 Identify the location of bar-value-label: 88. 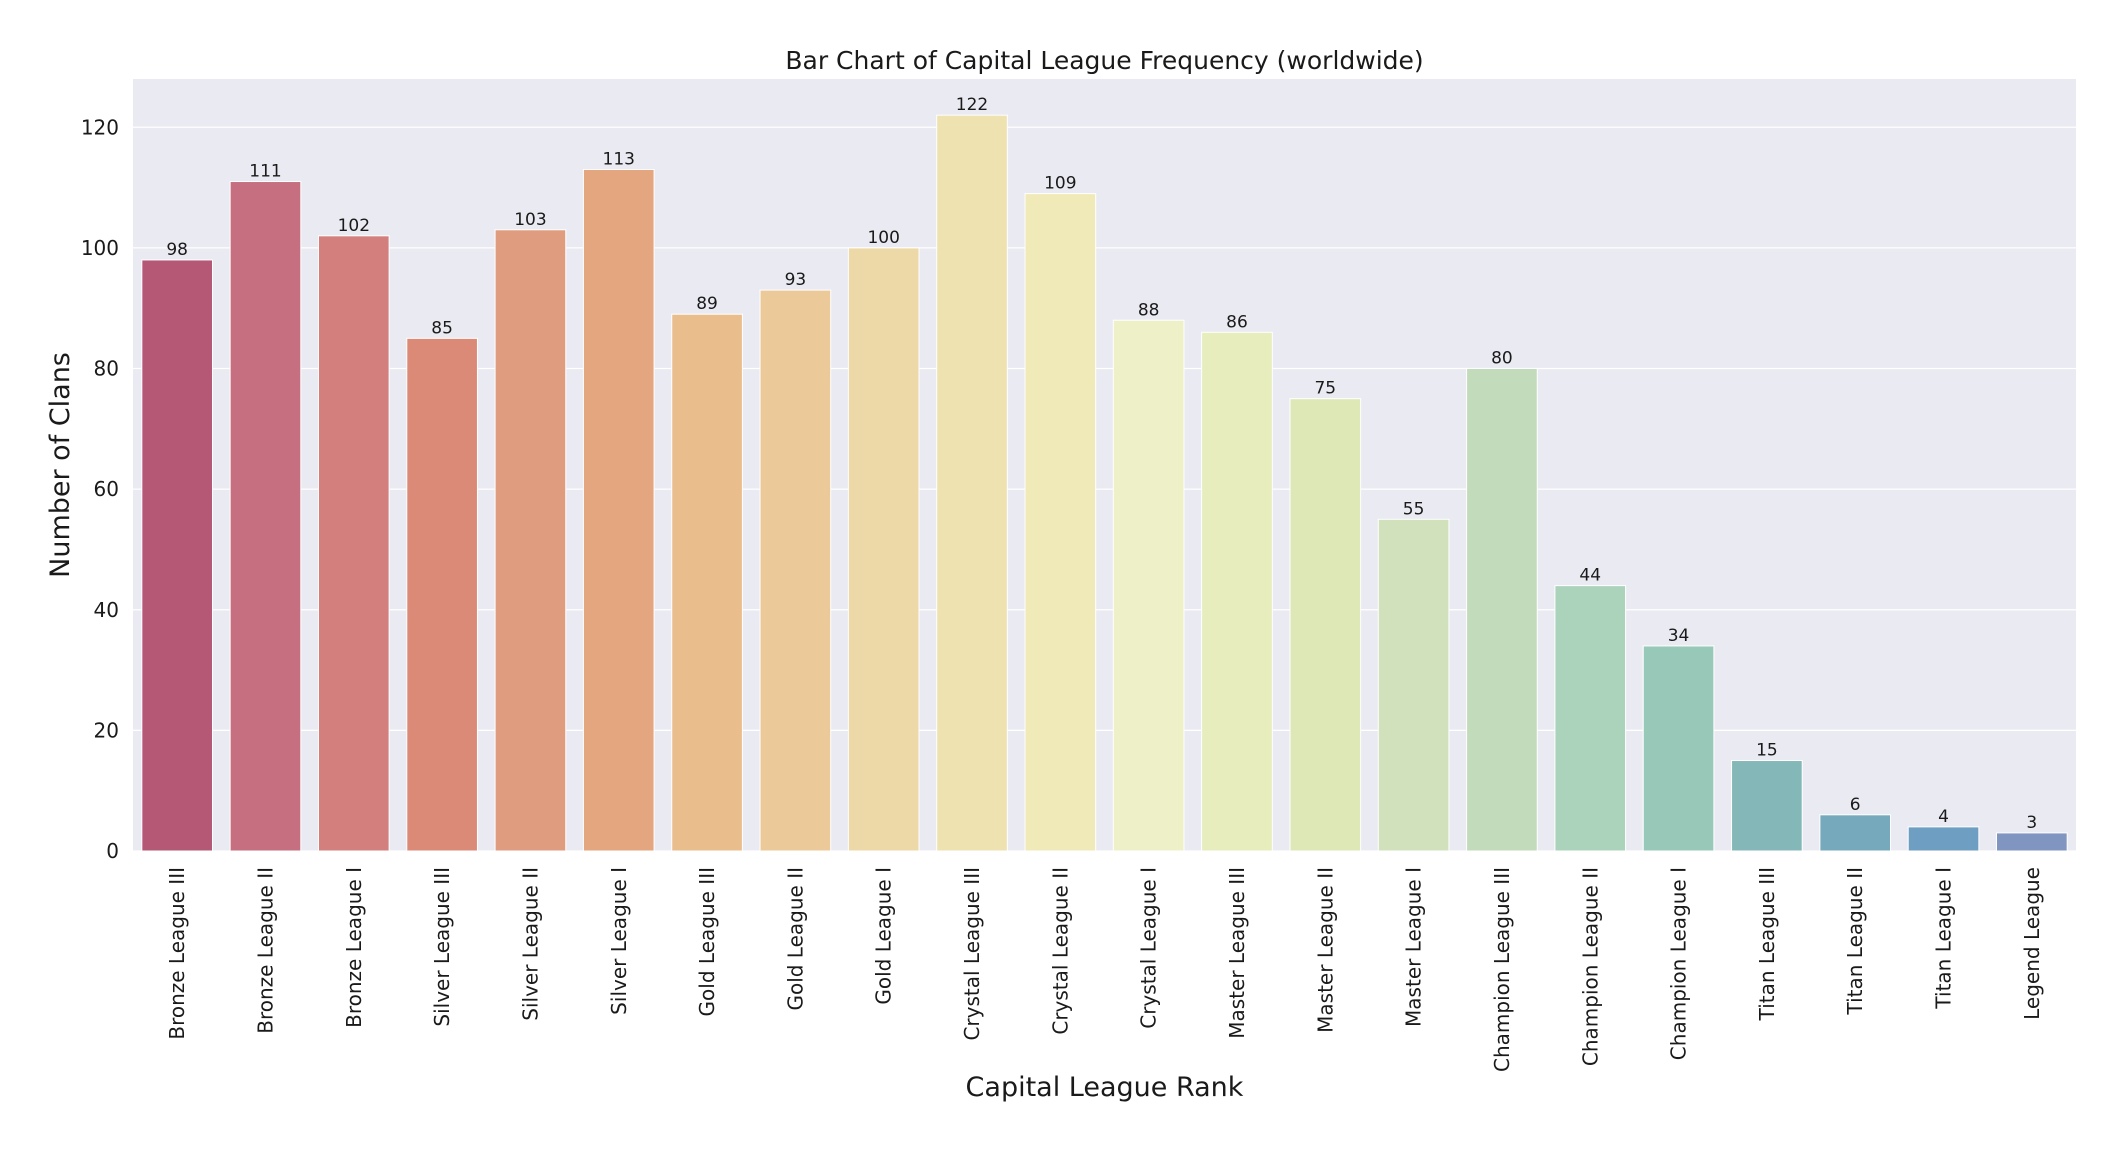
(1149, 310).